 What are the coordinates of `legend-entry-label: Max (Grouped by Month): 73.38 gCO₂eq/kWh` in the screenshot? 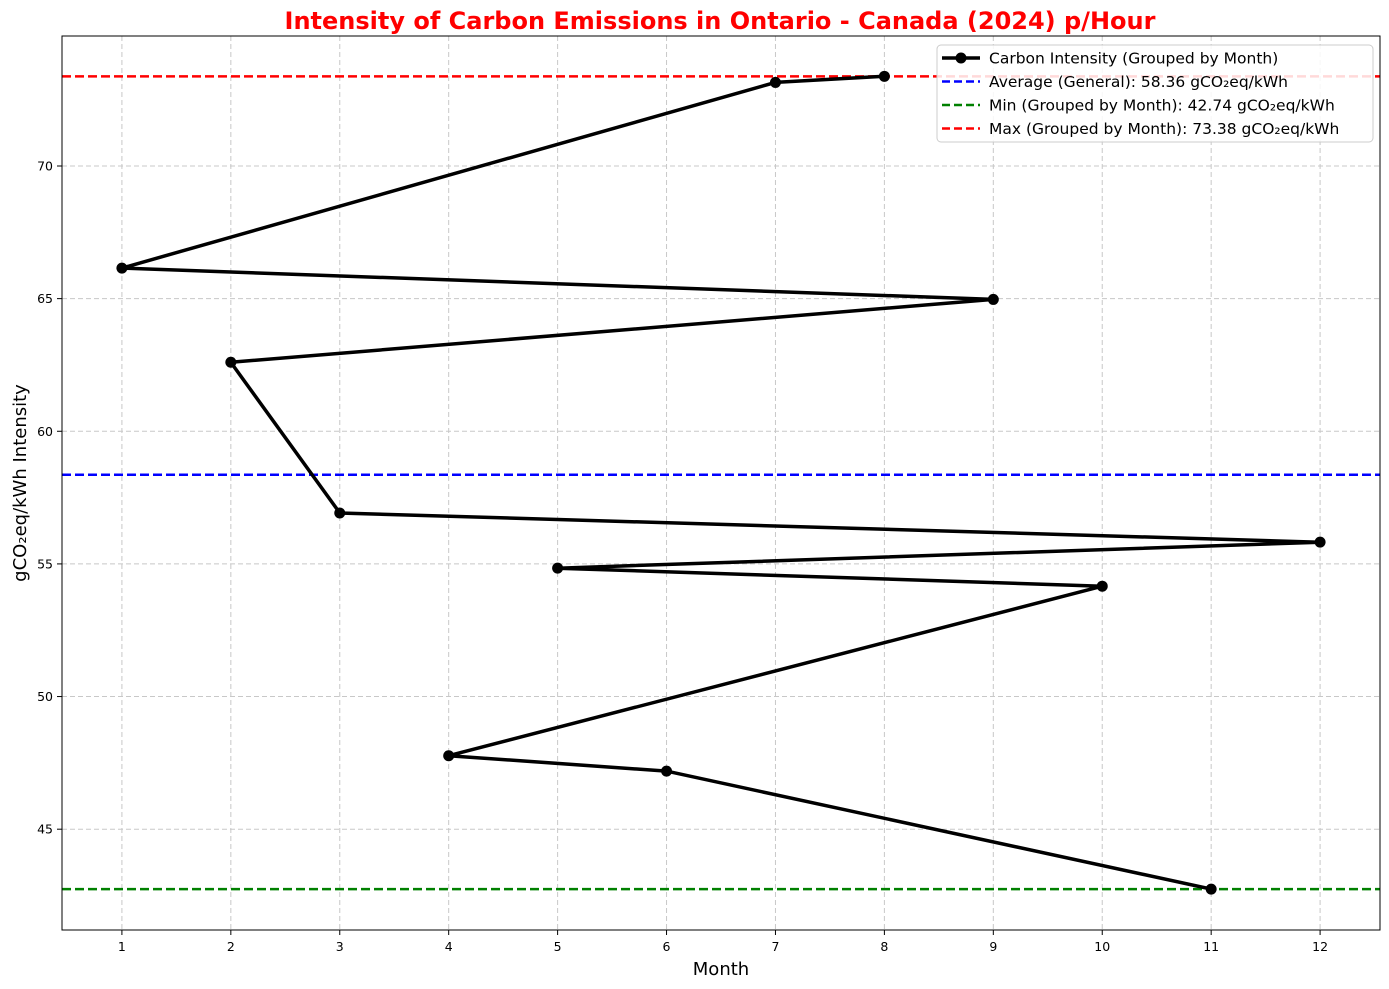 It's located at (1164, 129).